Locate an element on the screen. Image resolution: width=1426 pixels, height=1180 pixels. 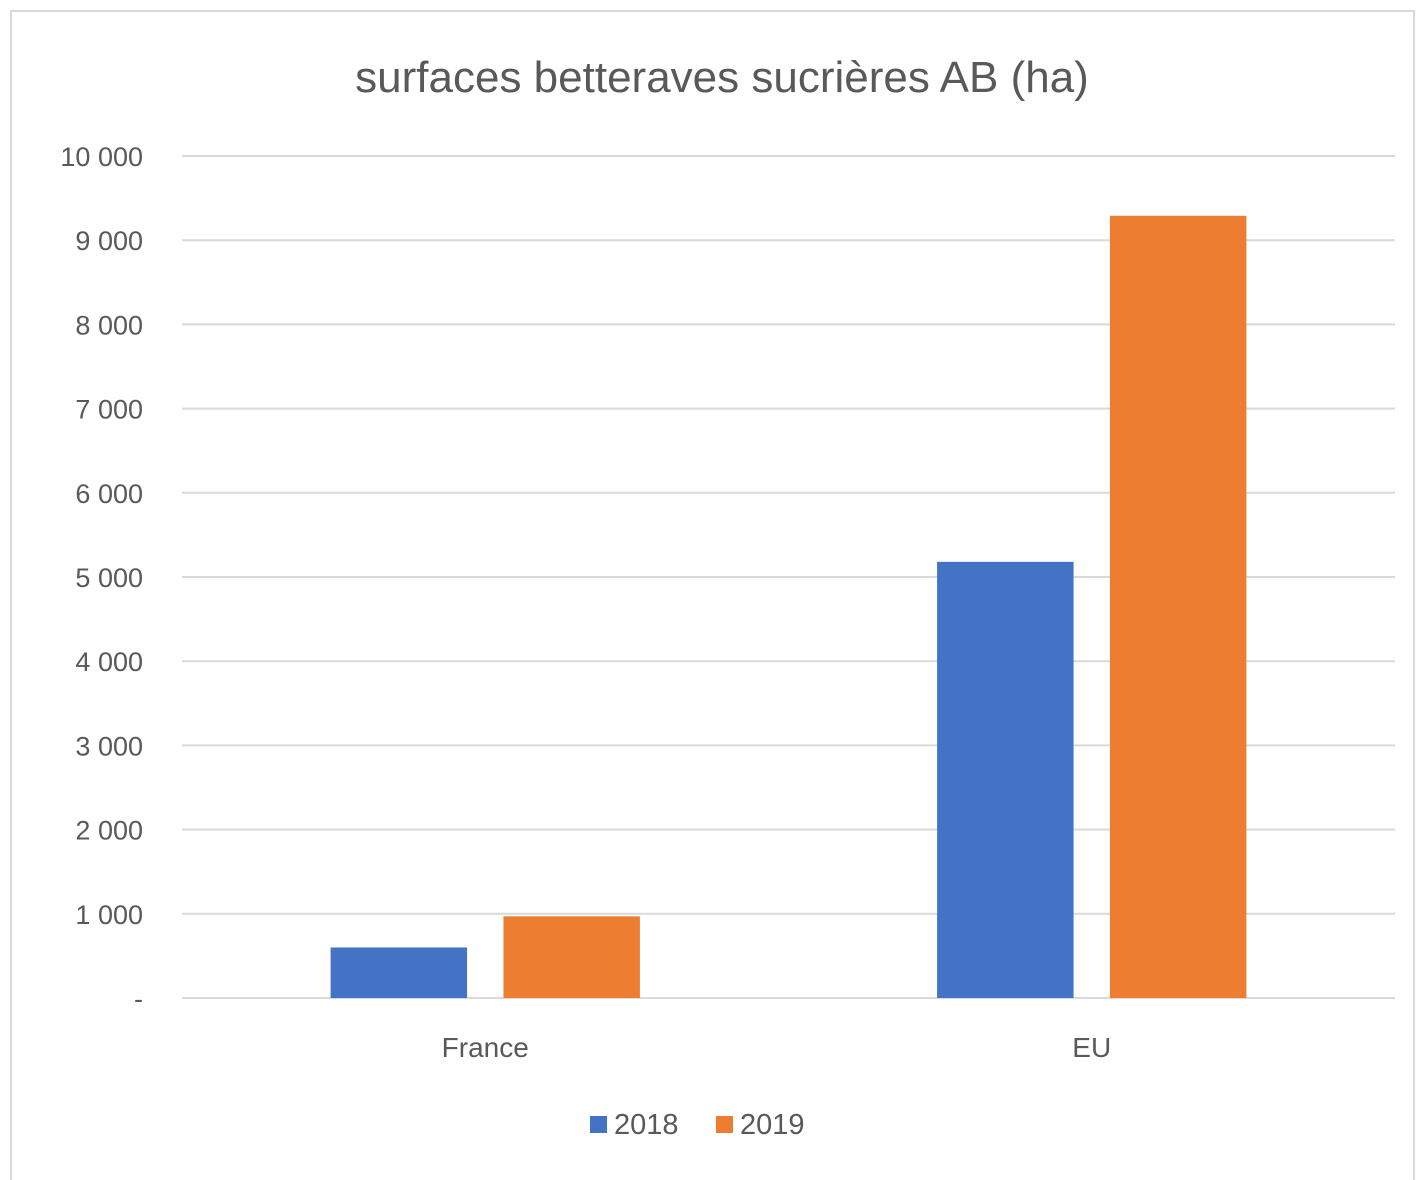
x-category-label: EU is located at coordinates (1091, 1047).